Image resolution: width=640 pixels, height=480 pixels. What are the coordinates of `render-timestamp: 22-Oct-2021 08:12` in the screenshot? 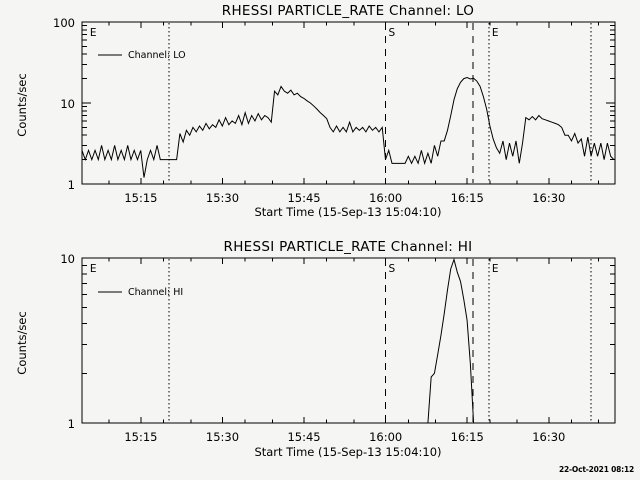 It's located at (596, 469).